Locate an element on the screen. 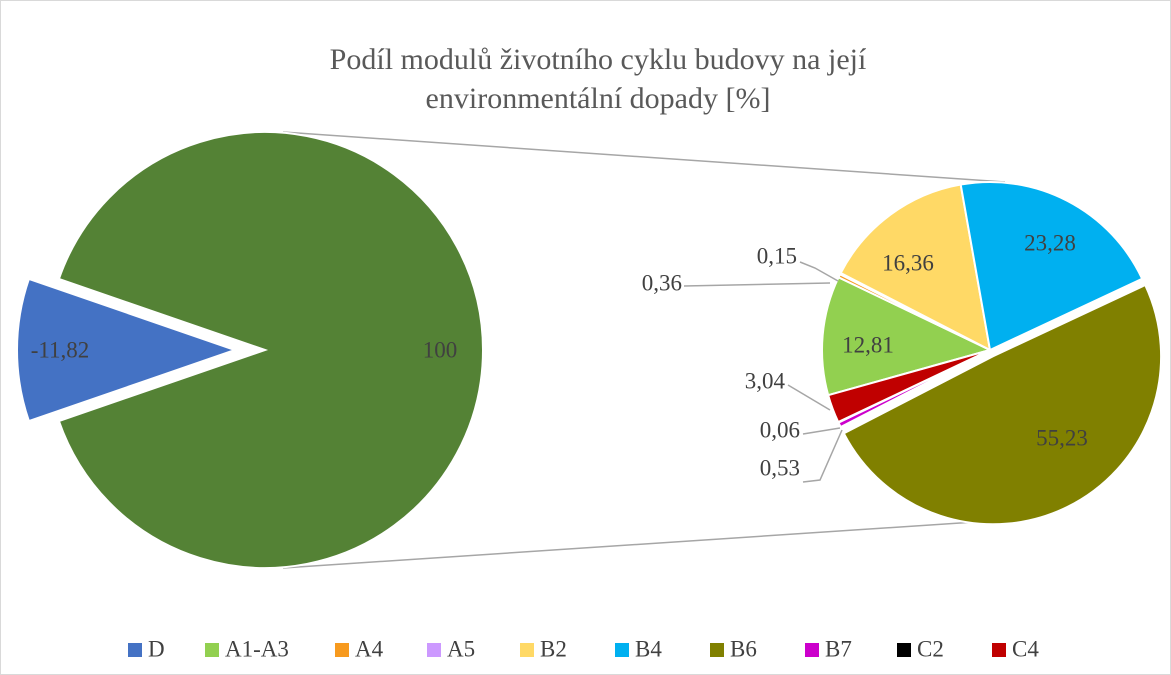 This screenshot has height=675, width=1171. legend-label: C2 is located at coordinates (930, 648).